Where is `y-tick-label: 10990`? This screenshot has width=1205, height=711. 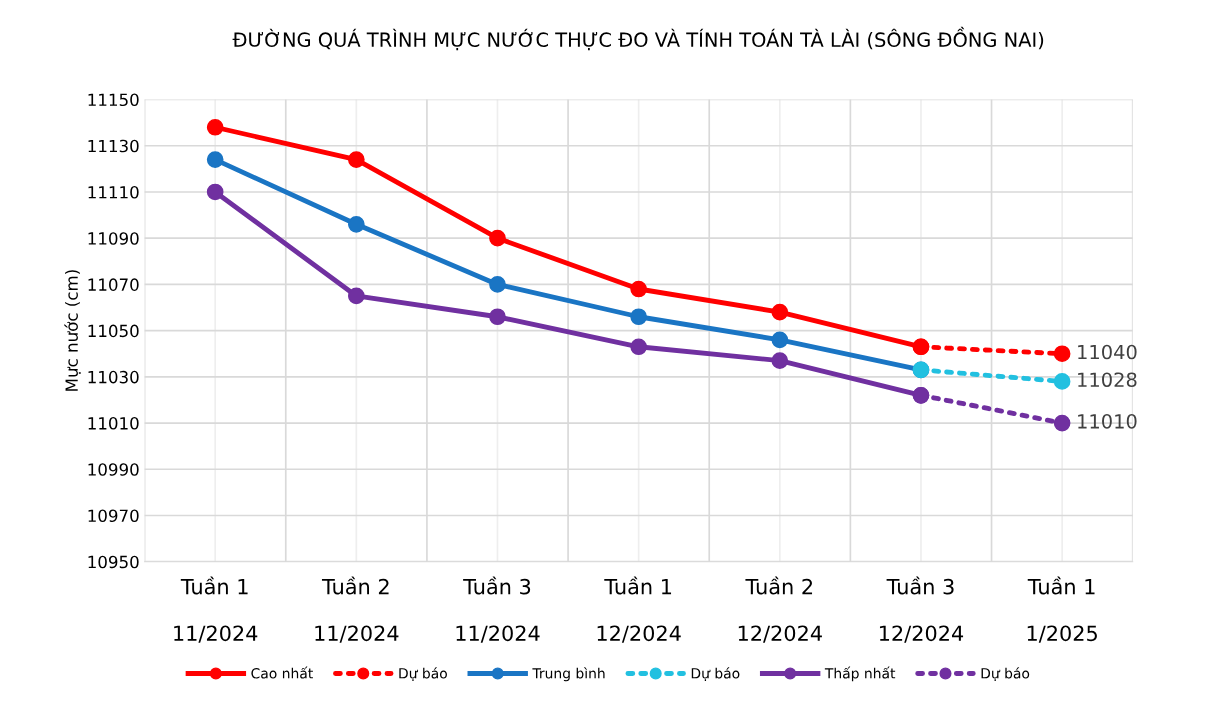
y-tick-label: 10990 is located at coordinates (113, 469).